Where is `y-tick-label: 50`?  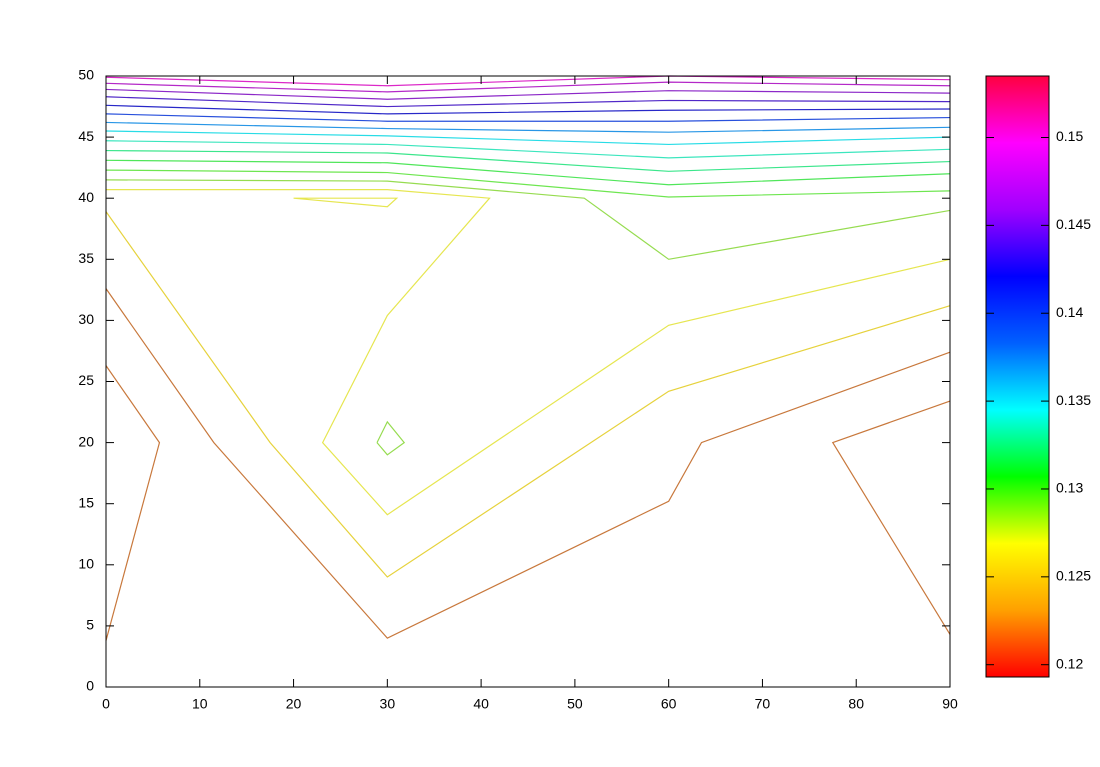 y-tick-label: 50 is located at coordinates (86, 75).